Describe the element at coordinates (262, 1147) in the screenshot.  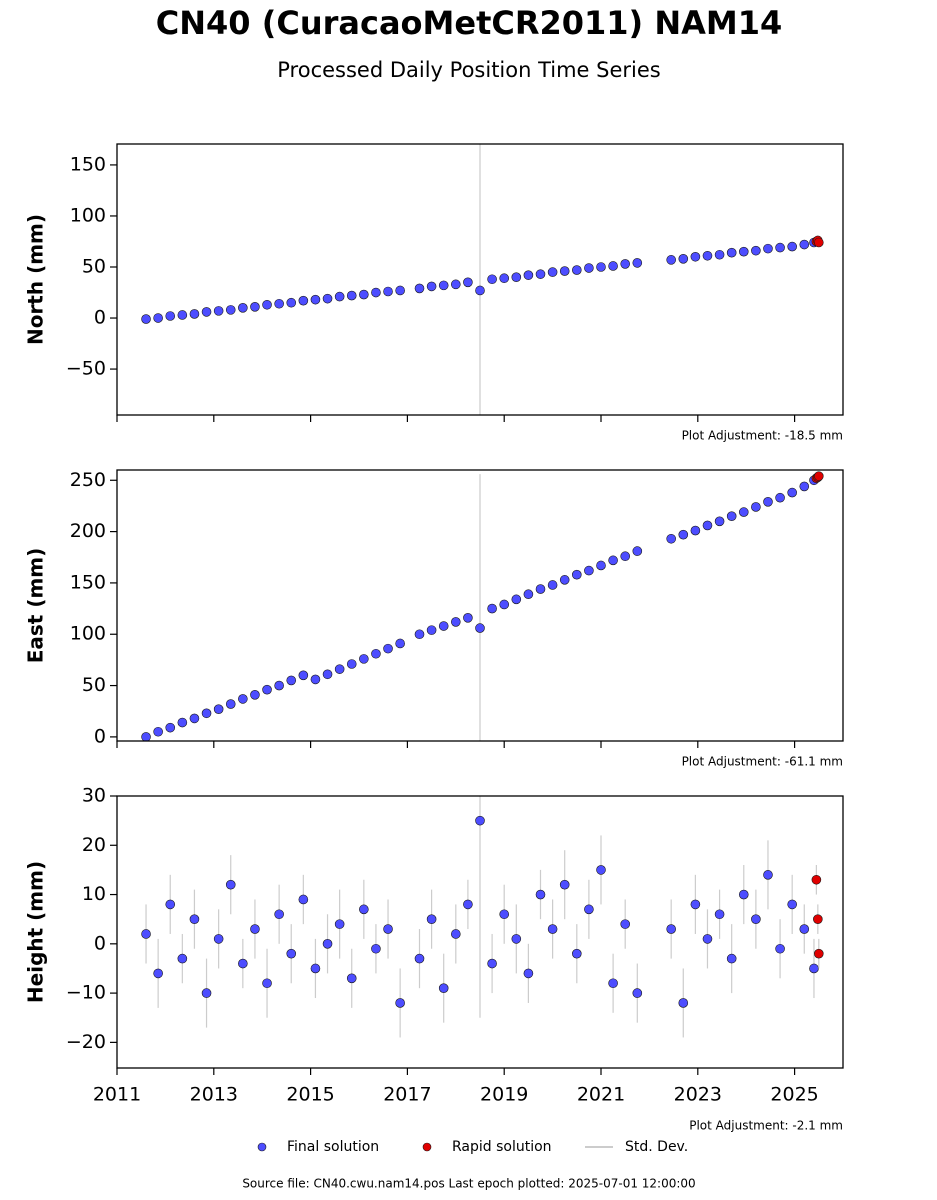
I see `legend-marker` at that location.